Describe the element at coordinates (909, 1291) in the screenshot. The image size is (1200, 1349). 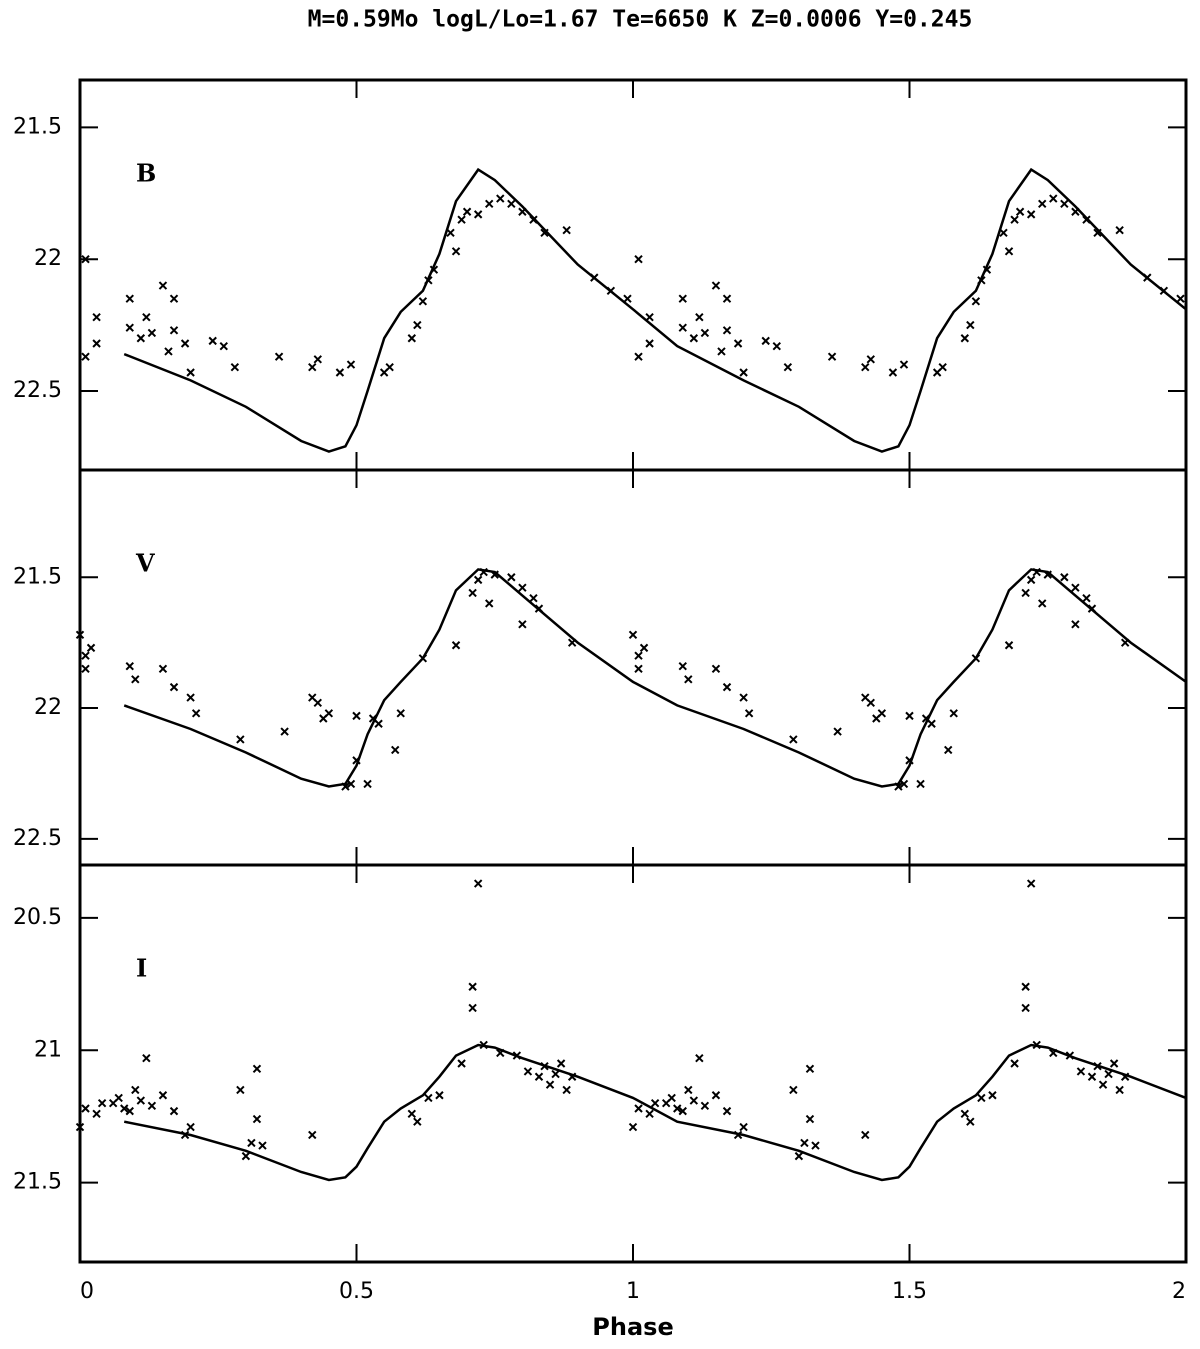
I see `x-tick-label: 1.5` at that location.